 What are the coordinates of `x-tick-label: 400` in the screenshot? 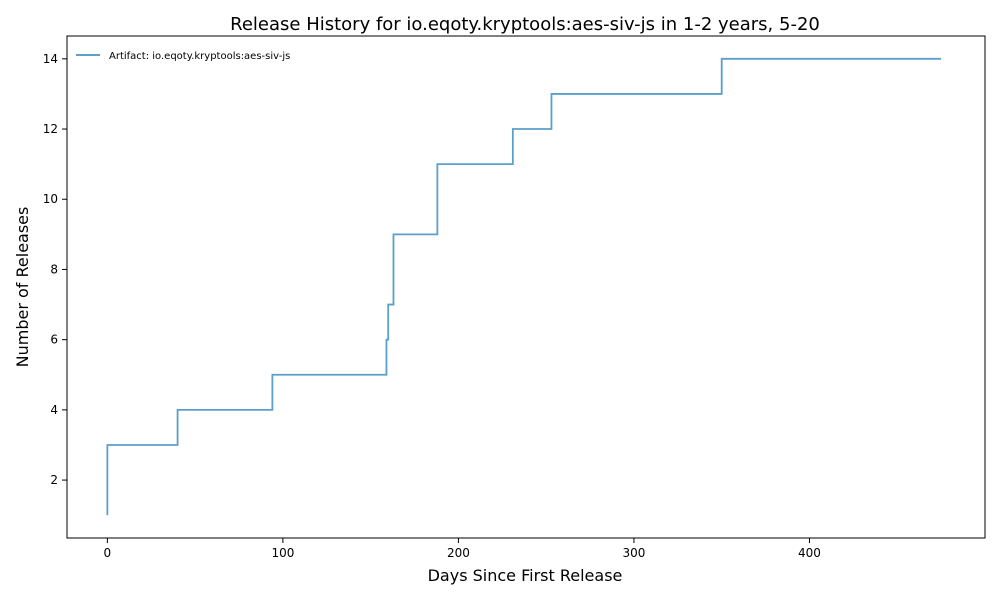 It's located at (809, 553).